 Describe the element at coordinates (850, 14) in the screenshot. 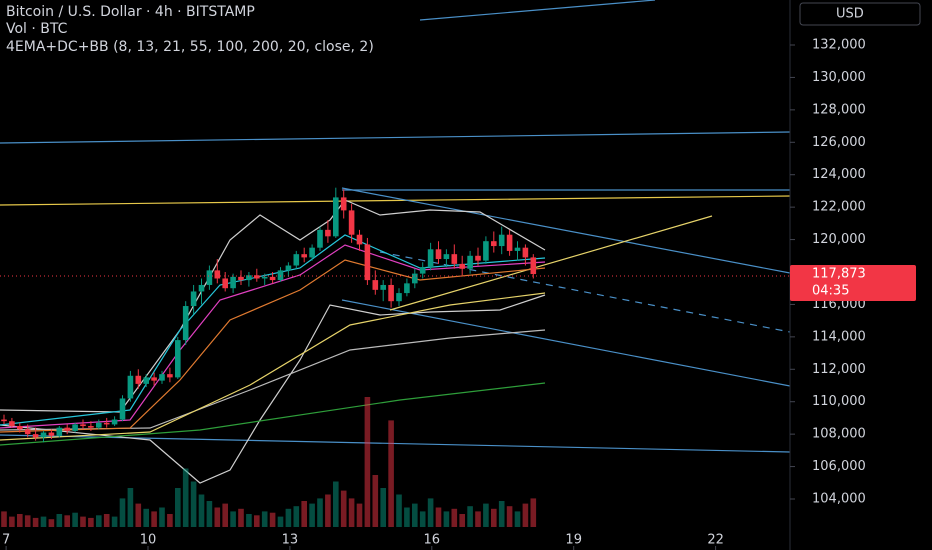

I see `currency-label: USD` at that location.